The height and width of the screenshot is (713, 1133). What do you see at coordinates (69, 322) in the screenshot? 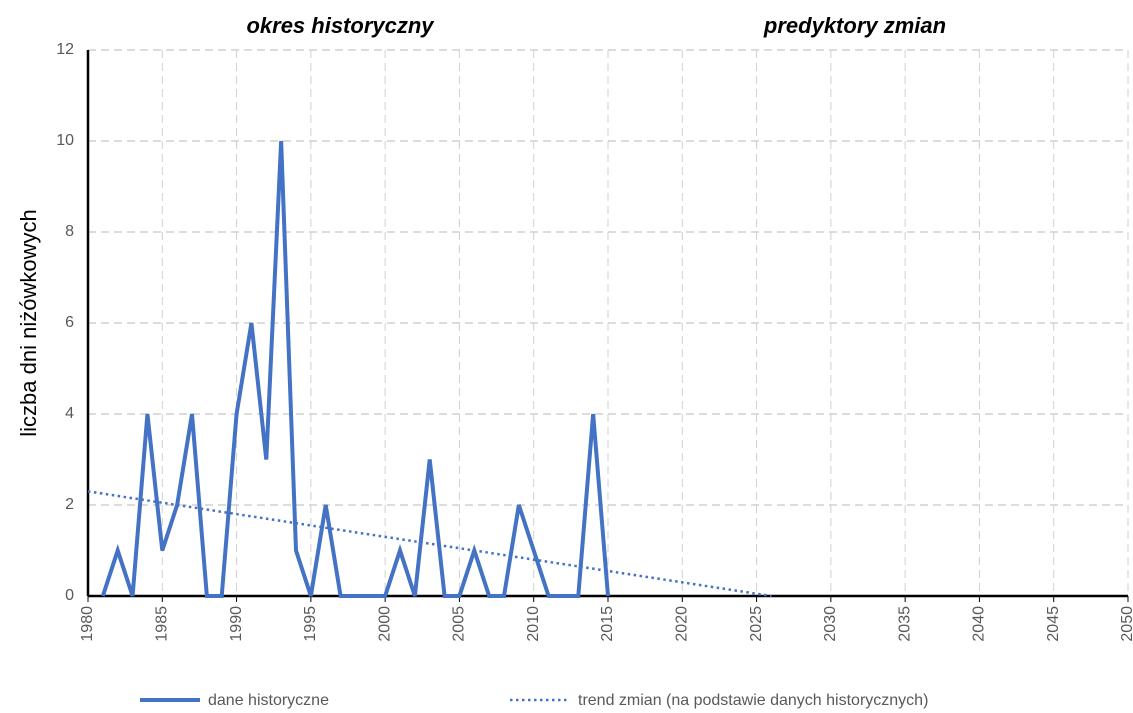
I see `y-tick-label: 6` at bounding box center [69, 322].